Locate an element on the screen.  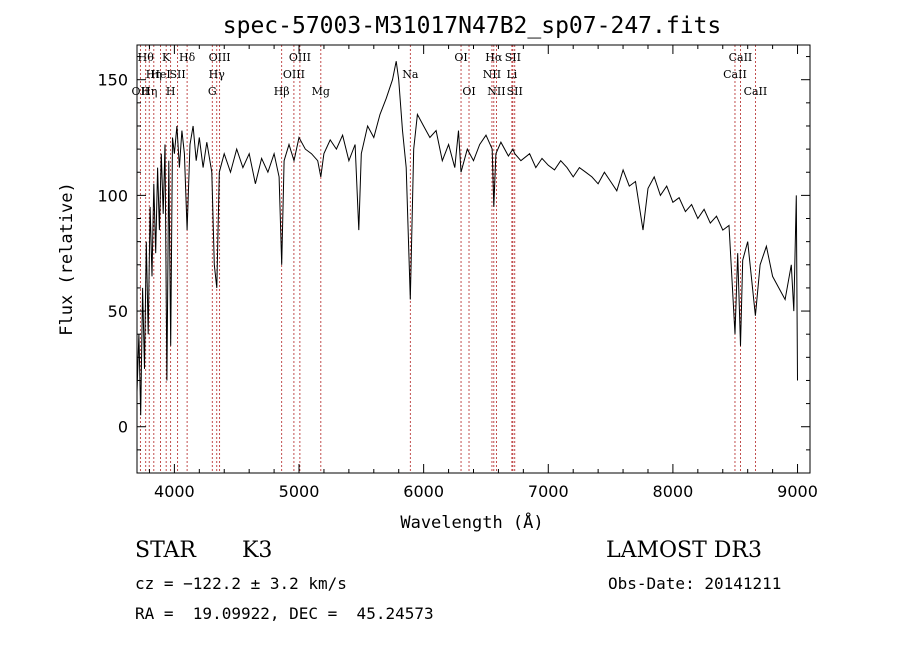
marker-label: Hδ is located at coordinates (187, 57).